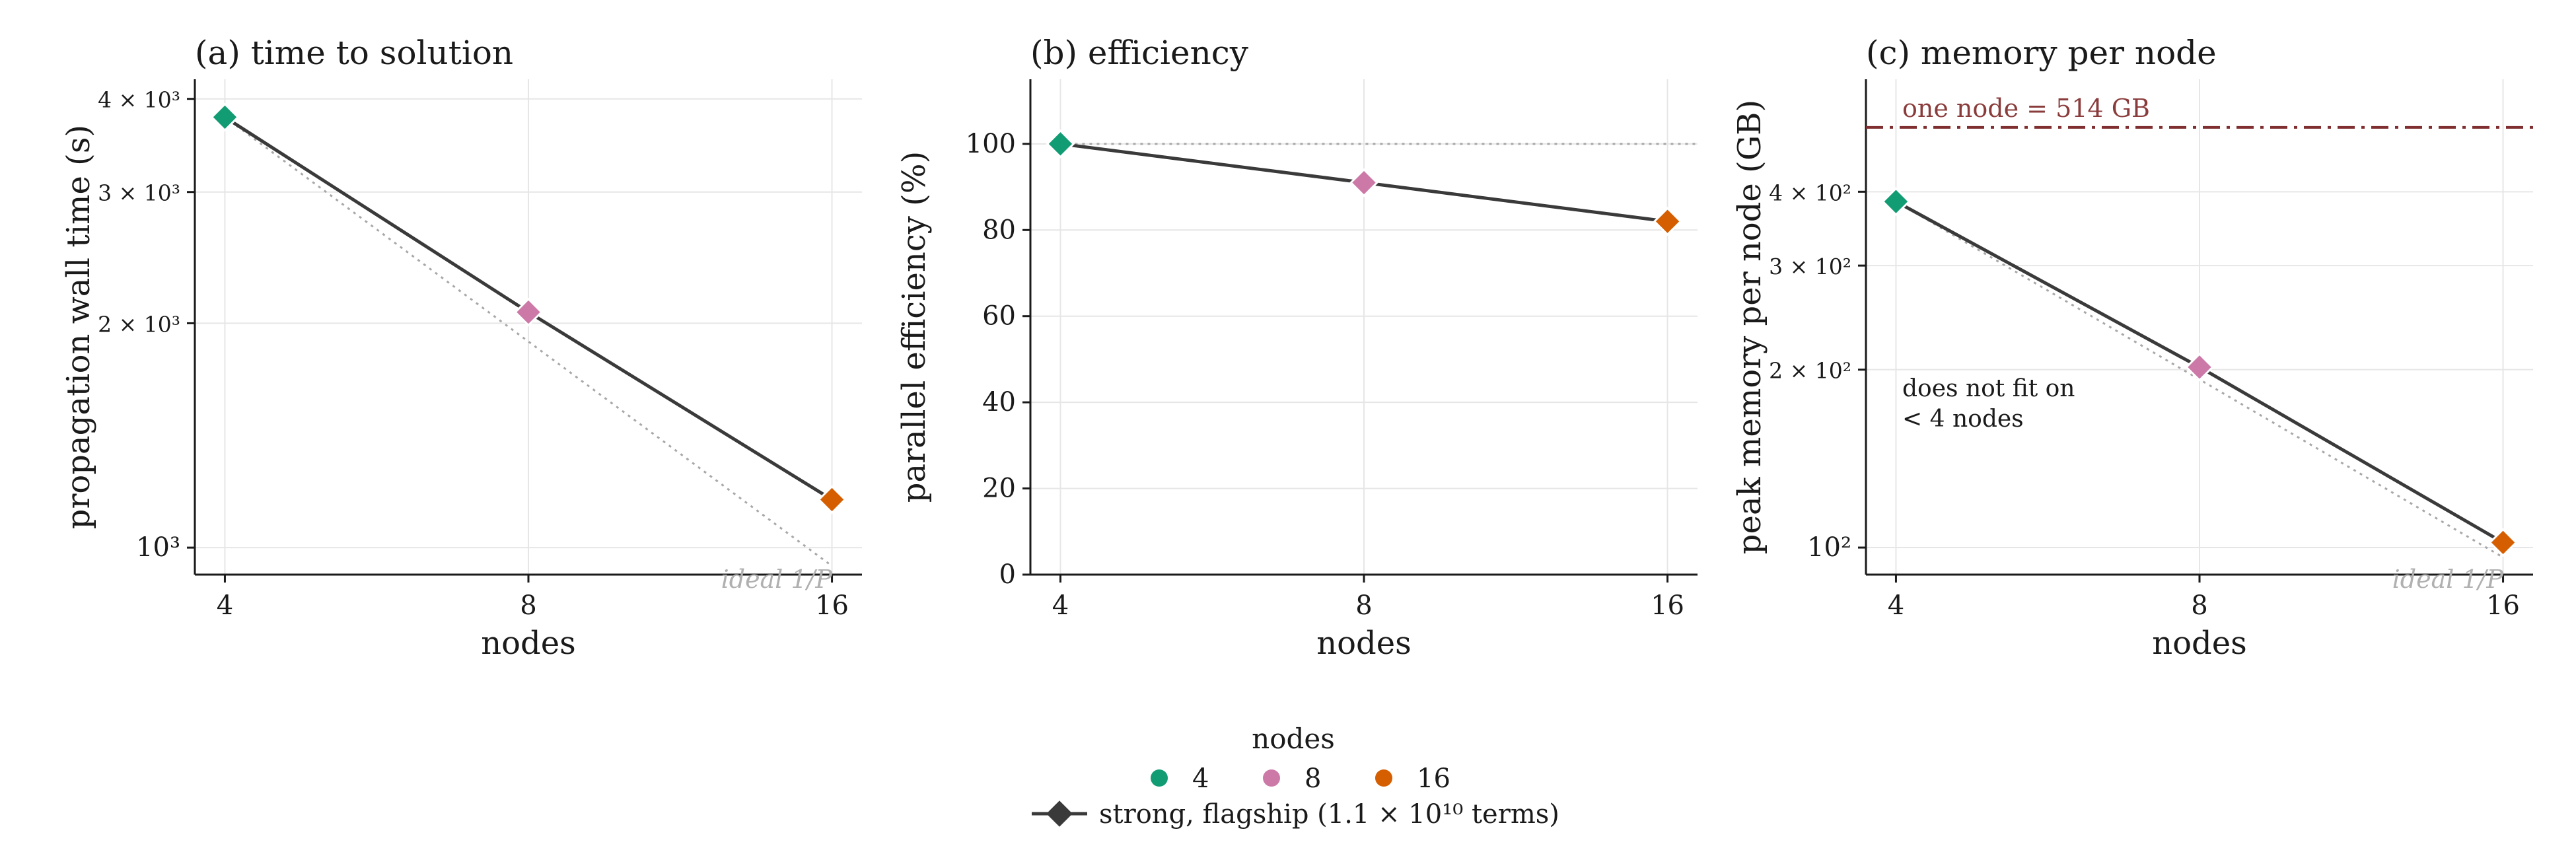 This screenshot has height=852, width=2576. What do you see at coordinates (991, 144) in the screenshot?
I see `y-tick-label-5: 100` at bounding box center [991, 144].